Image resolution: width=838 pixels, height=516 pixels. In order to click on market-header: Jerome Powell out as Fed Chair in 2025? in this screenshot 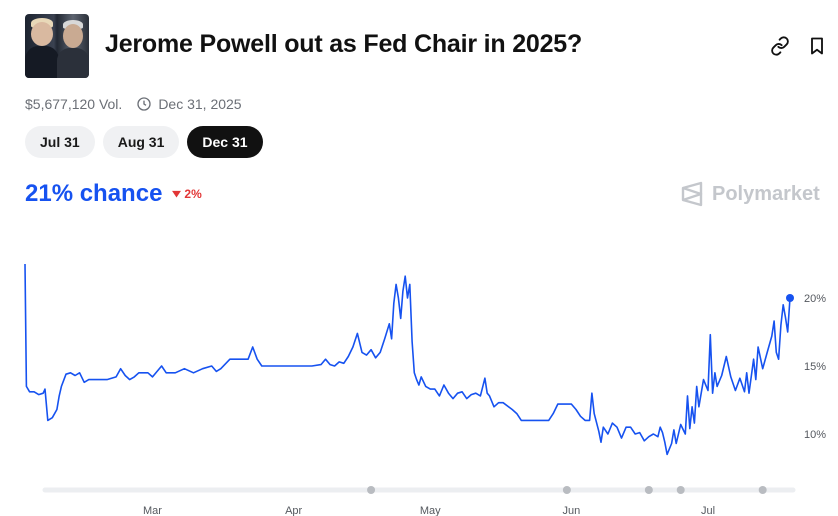, I will do `click(427, 46)`.